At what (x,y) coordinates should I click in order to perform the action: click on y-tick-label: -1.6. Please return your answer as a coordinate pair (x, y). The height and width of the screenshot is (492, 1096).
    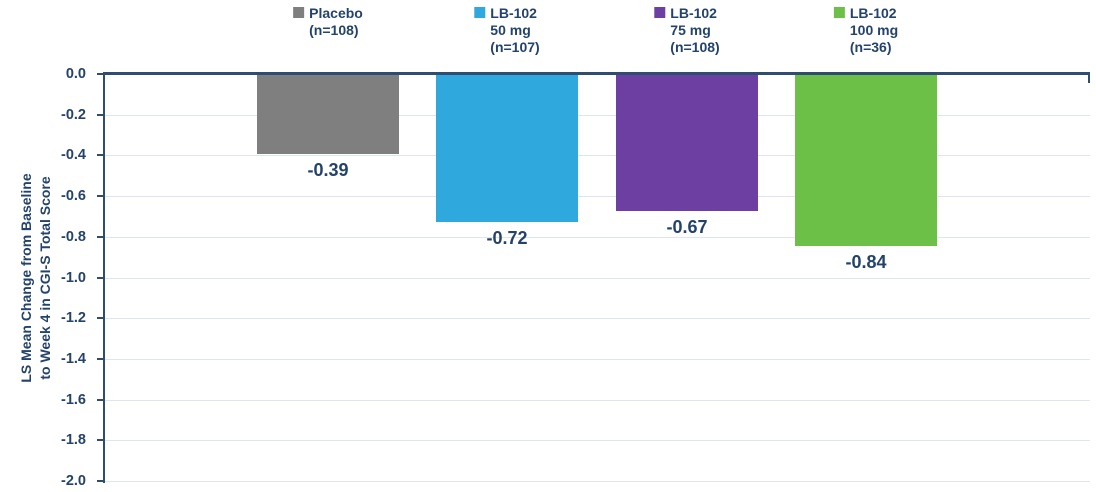
    Looking at the image, I should click on (73, 400).